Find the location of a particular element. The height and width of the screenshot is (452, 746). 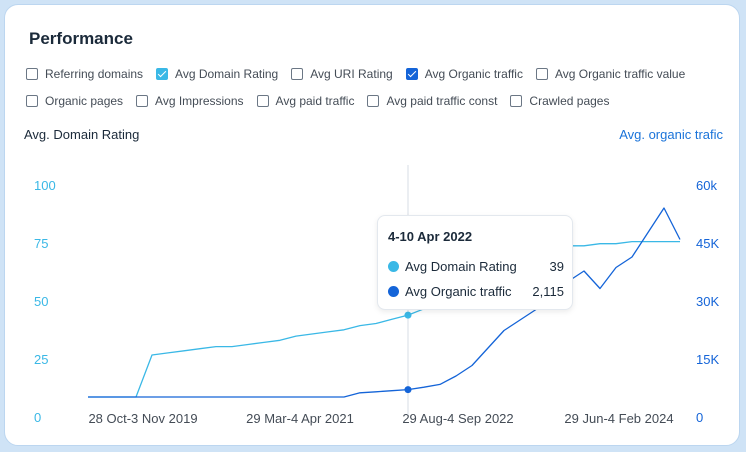

tooltip-row-value: 39 is located at coordinates (556, 266).